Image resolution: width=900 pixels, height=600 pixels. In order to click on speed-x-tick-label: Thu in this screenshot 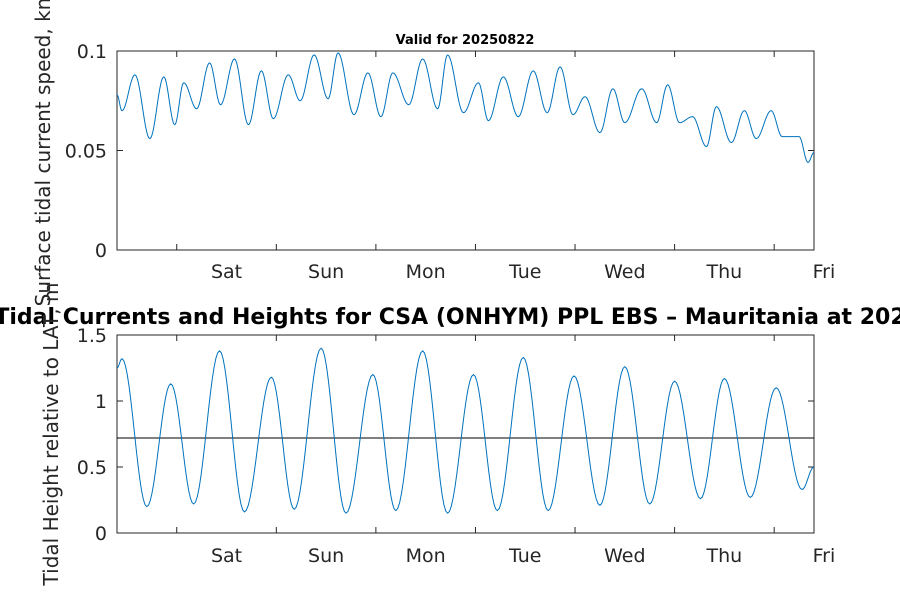, I will do `click(724, 272)`.